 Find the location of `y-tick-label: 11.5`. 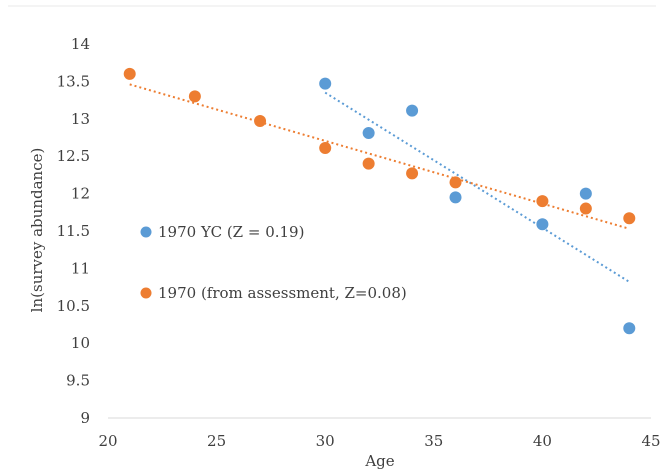

y-tick-label: 11.5 is located at coordinates (73, 231).